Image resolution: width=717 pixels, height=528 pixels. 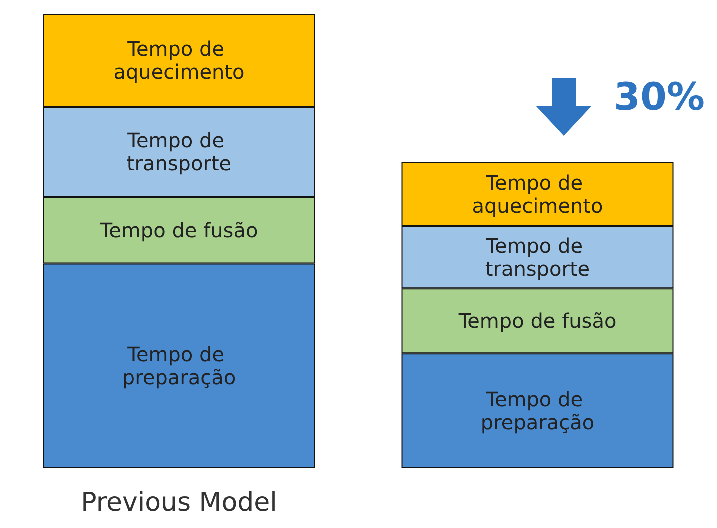 I want to click on series-label: Tempo de fusão, so click(x=537, y=321).